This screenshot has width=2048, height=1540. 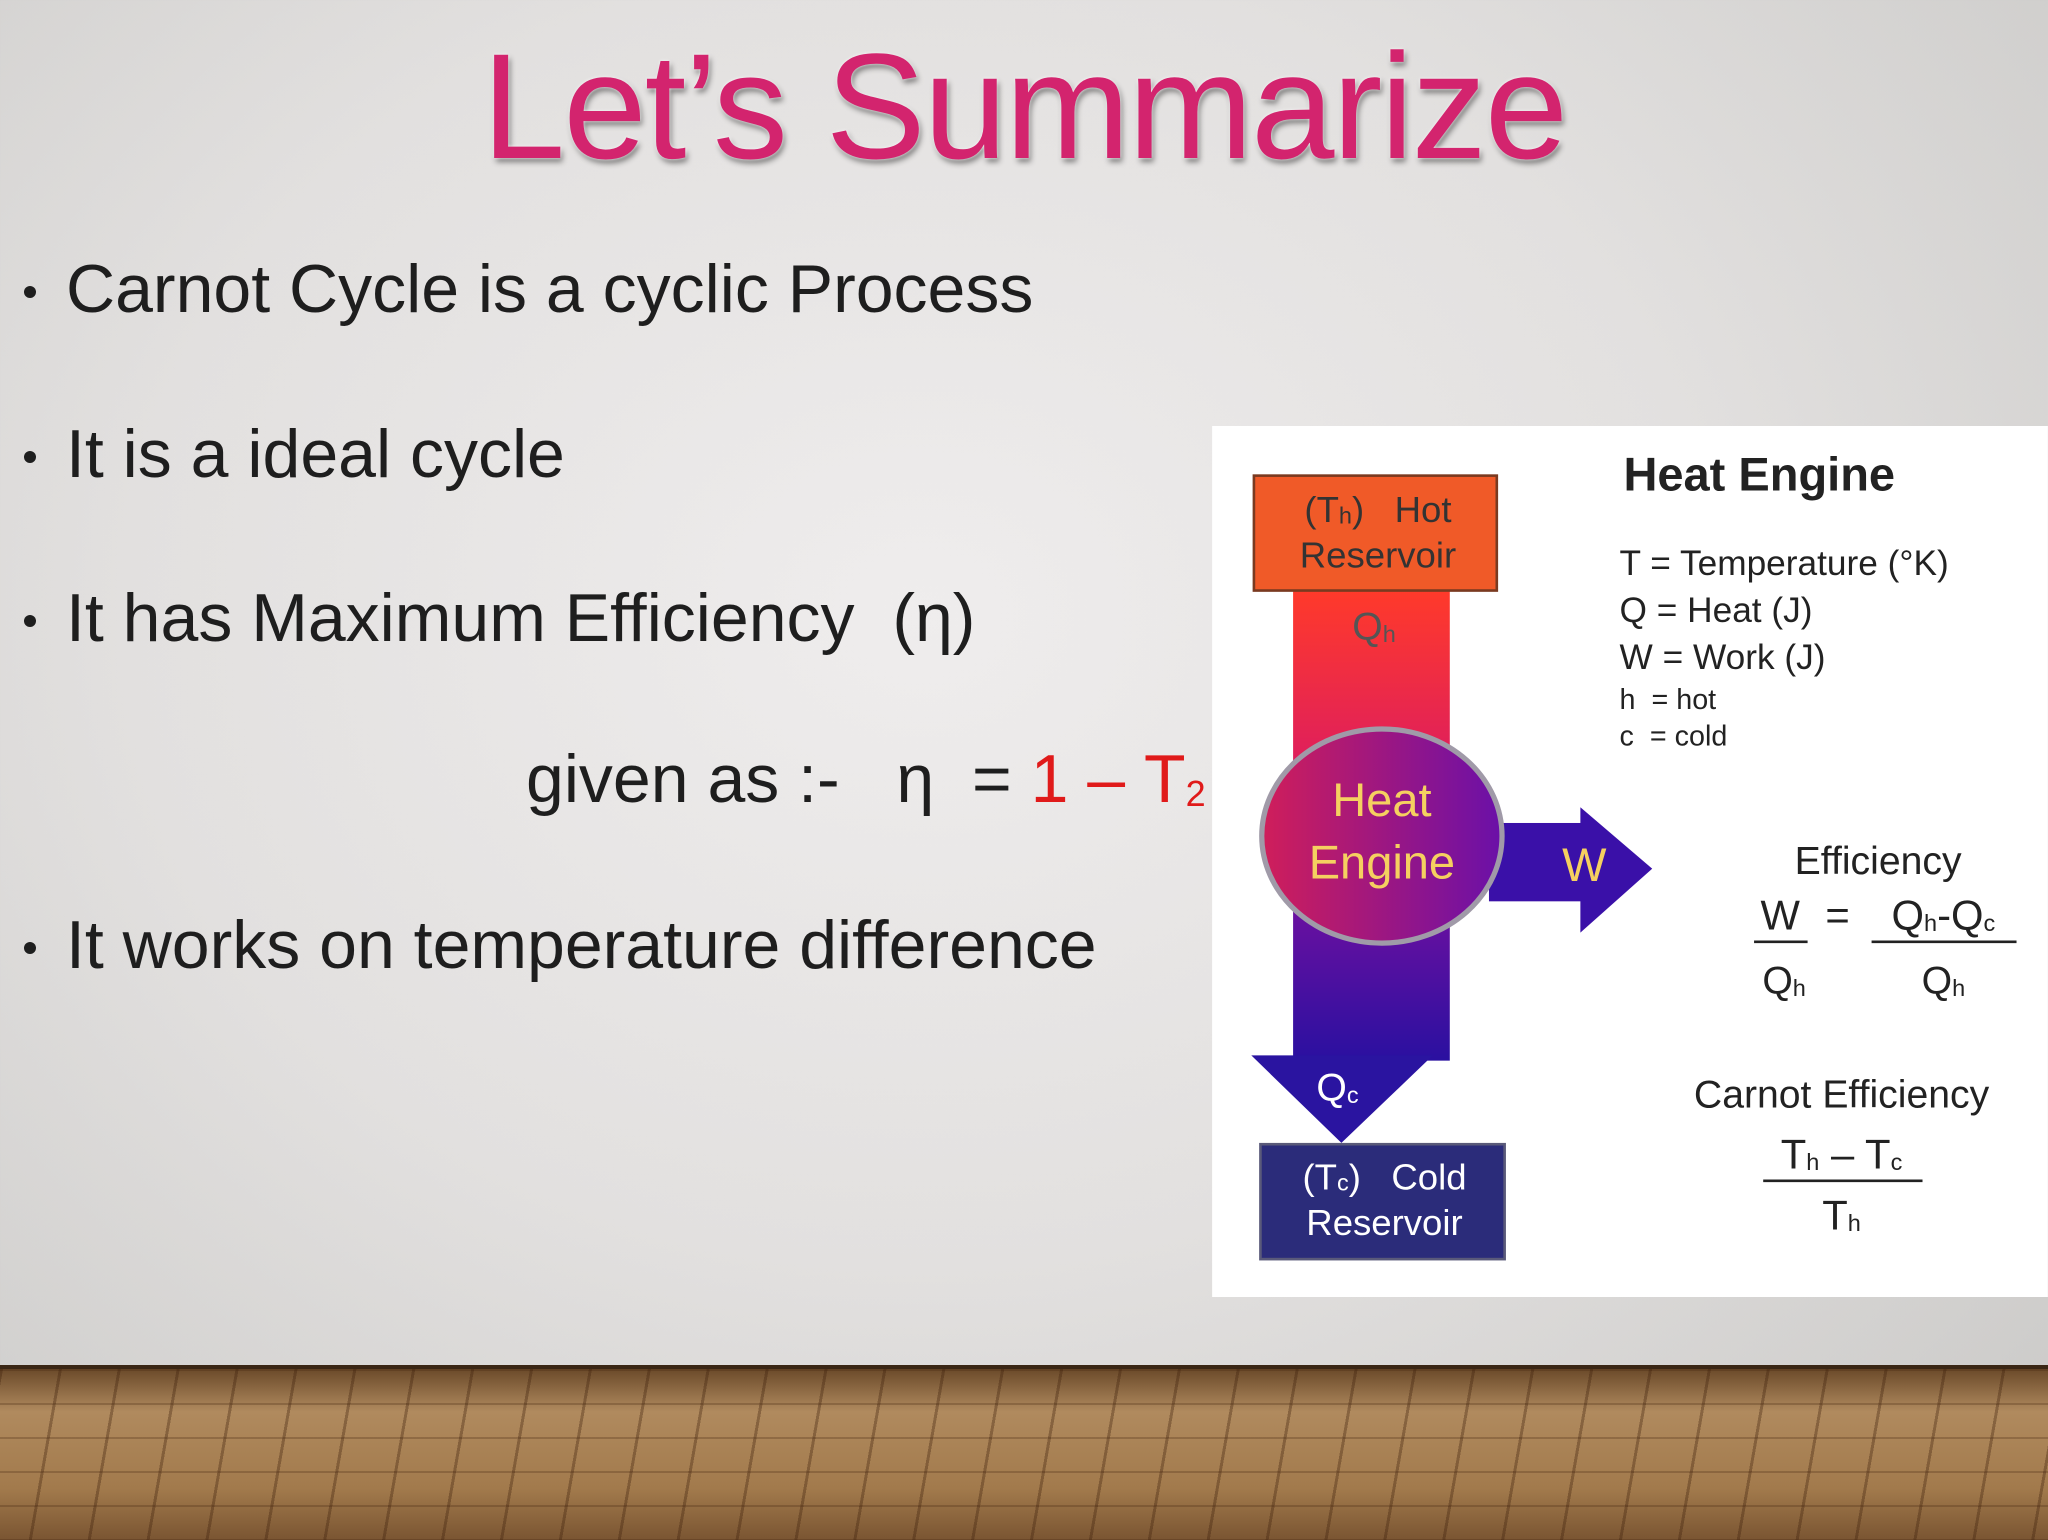 What do you see at coordinates (1723, 657) in the screenshot?
I see `legend-item: W = Work (J)` at bounding box center [1723, 657].